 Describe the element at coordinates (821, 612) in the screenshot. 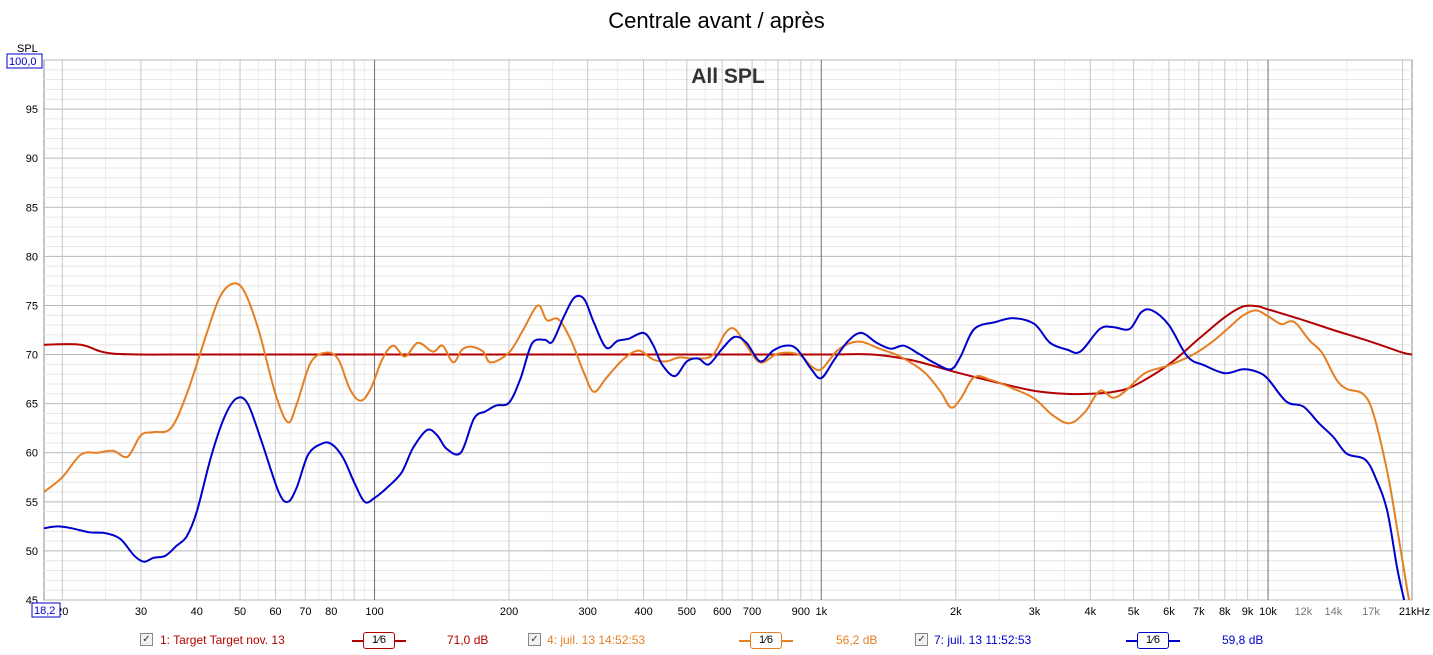

I see `x-tick-label: 1k` at that location.